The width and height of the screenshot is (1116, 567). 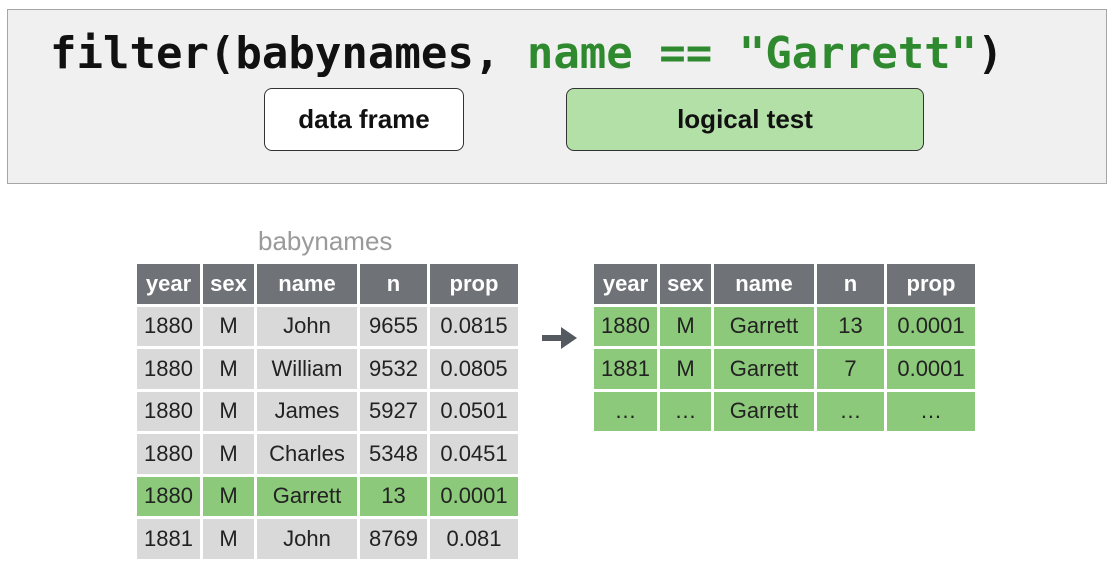 I want to click on table-row: 1881 M John 8769 0.081, so click(x=327, y=539).